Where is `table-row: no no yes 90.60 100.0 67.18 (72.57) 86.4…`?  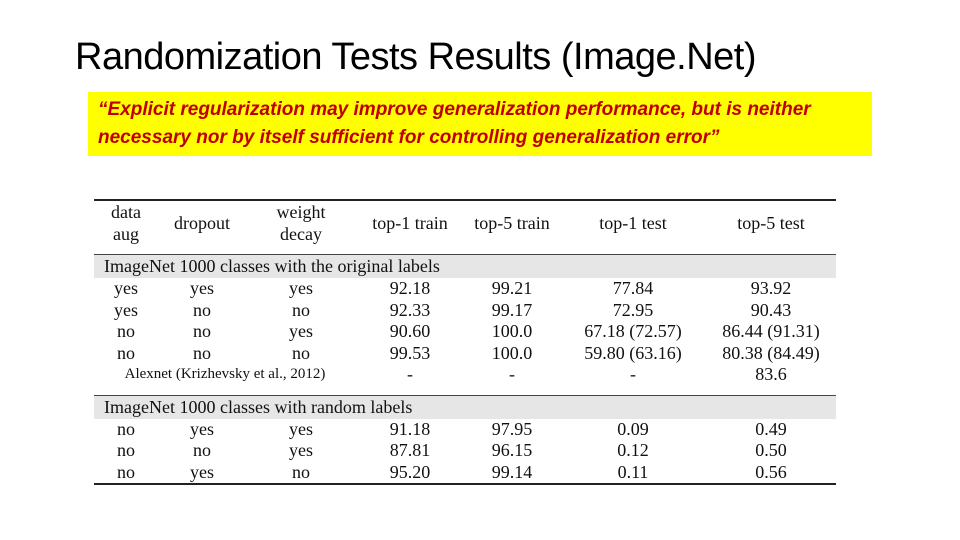 table-row: no no yes 90.60 100.0 67.18 (72.57) 86.4… is located at coordinates (465, 332).